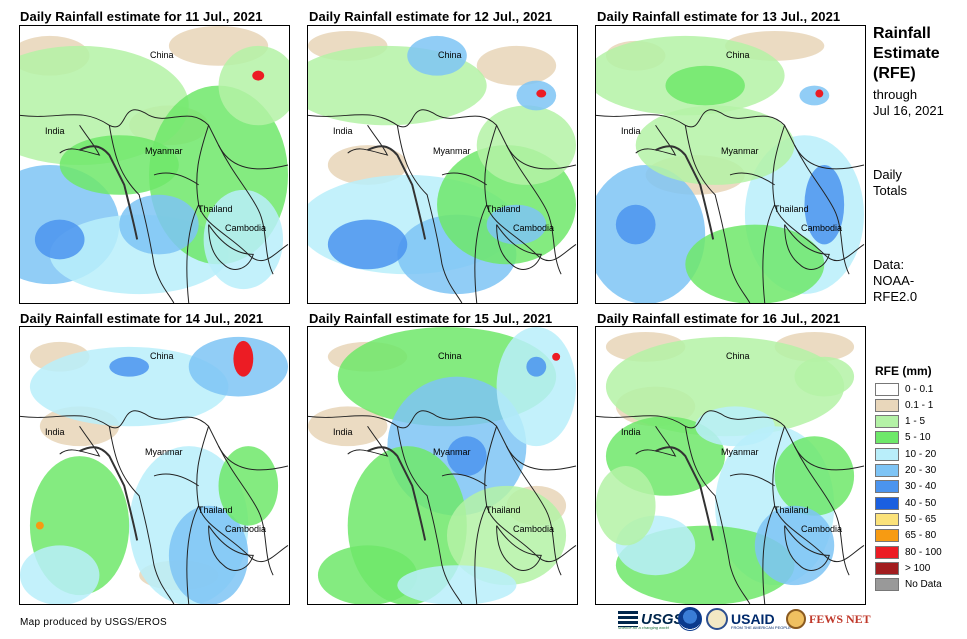 The height and width of the screenshot is (639, 967). I want to click on rainfall-map-14-jul: China India Myanmar Thailand Cambodia, so click(154, 465).